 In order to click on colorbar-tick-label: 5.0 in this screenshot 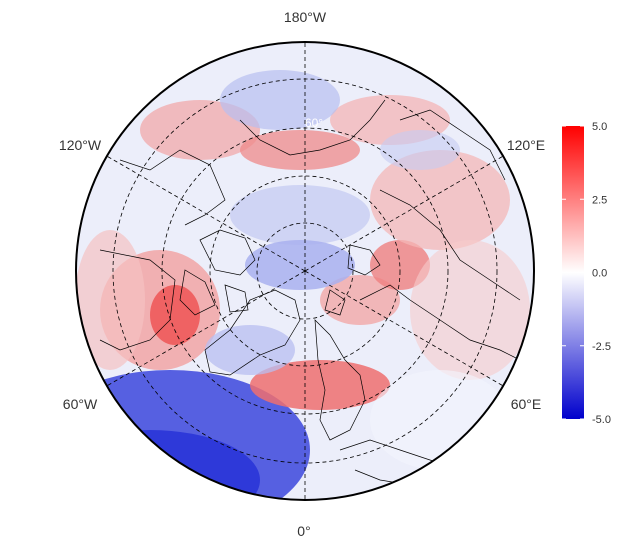, I will do `click(599, 127)`.